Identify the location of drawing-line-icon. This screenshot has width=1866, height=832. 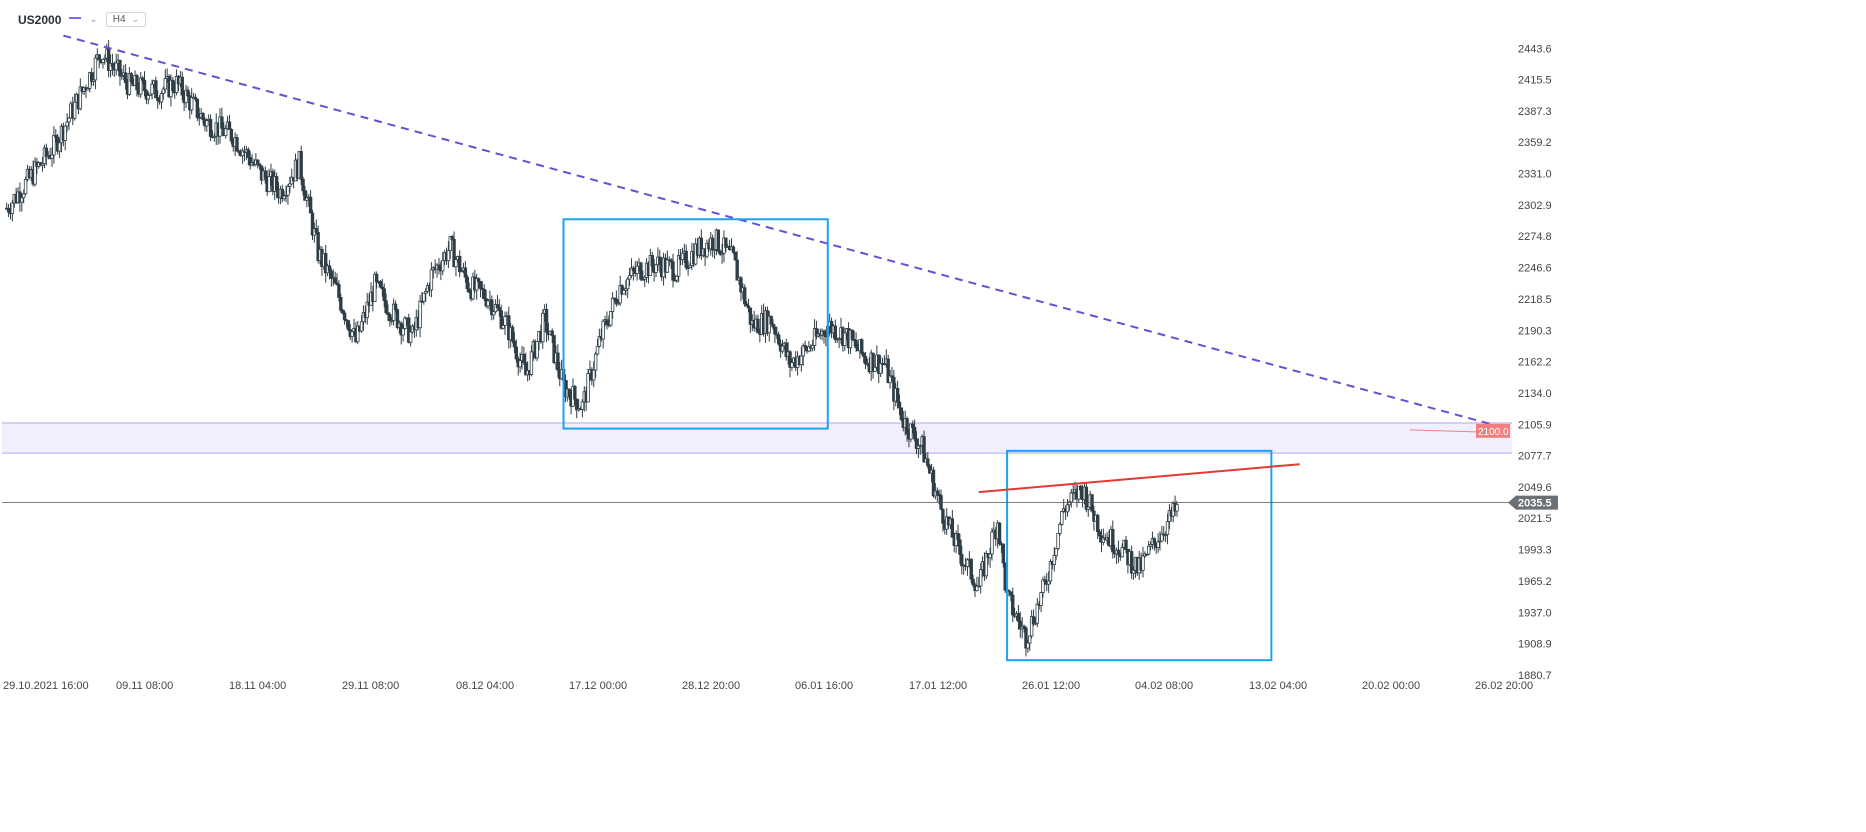
(75, 21).